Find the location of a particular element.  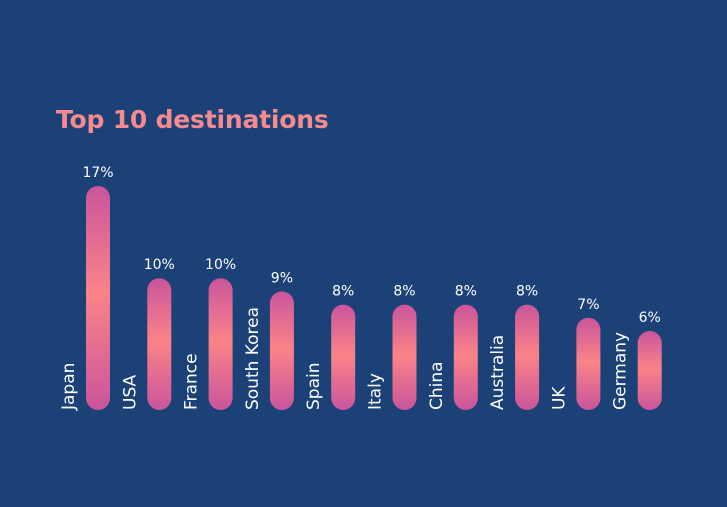

category-label: Spain is located at coordinates (314, 387).